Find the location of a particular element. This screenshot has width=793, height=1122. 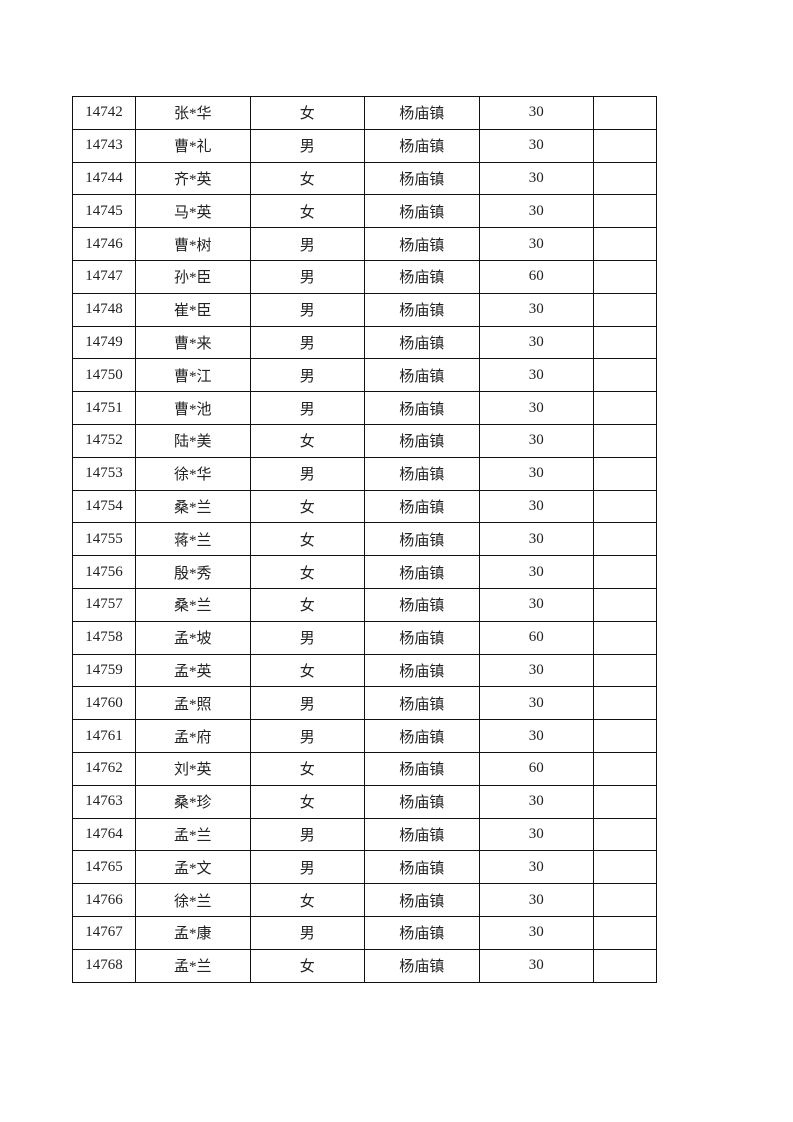

table-row: 14761 孟*府男杨庙镇 30 is located at coordinates (364, 736).